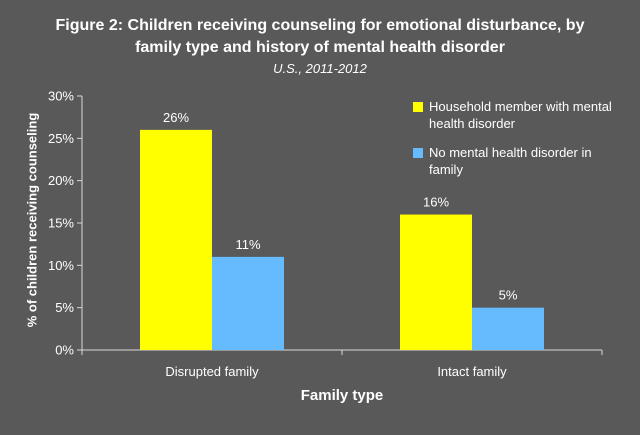  What do you see at coordinates (342, 395) in the screenshot?
I see `x-axis-title: Family type` at bounding box center [342, 395].